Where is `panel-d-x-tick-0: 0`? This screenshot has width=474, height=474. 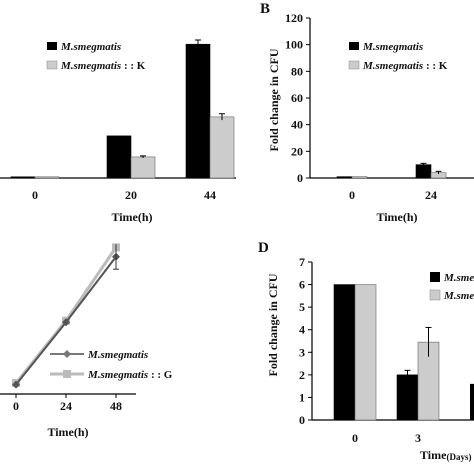
panel-d-x-tick-0: 0 is located at coordinates (355, 438).